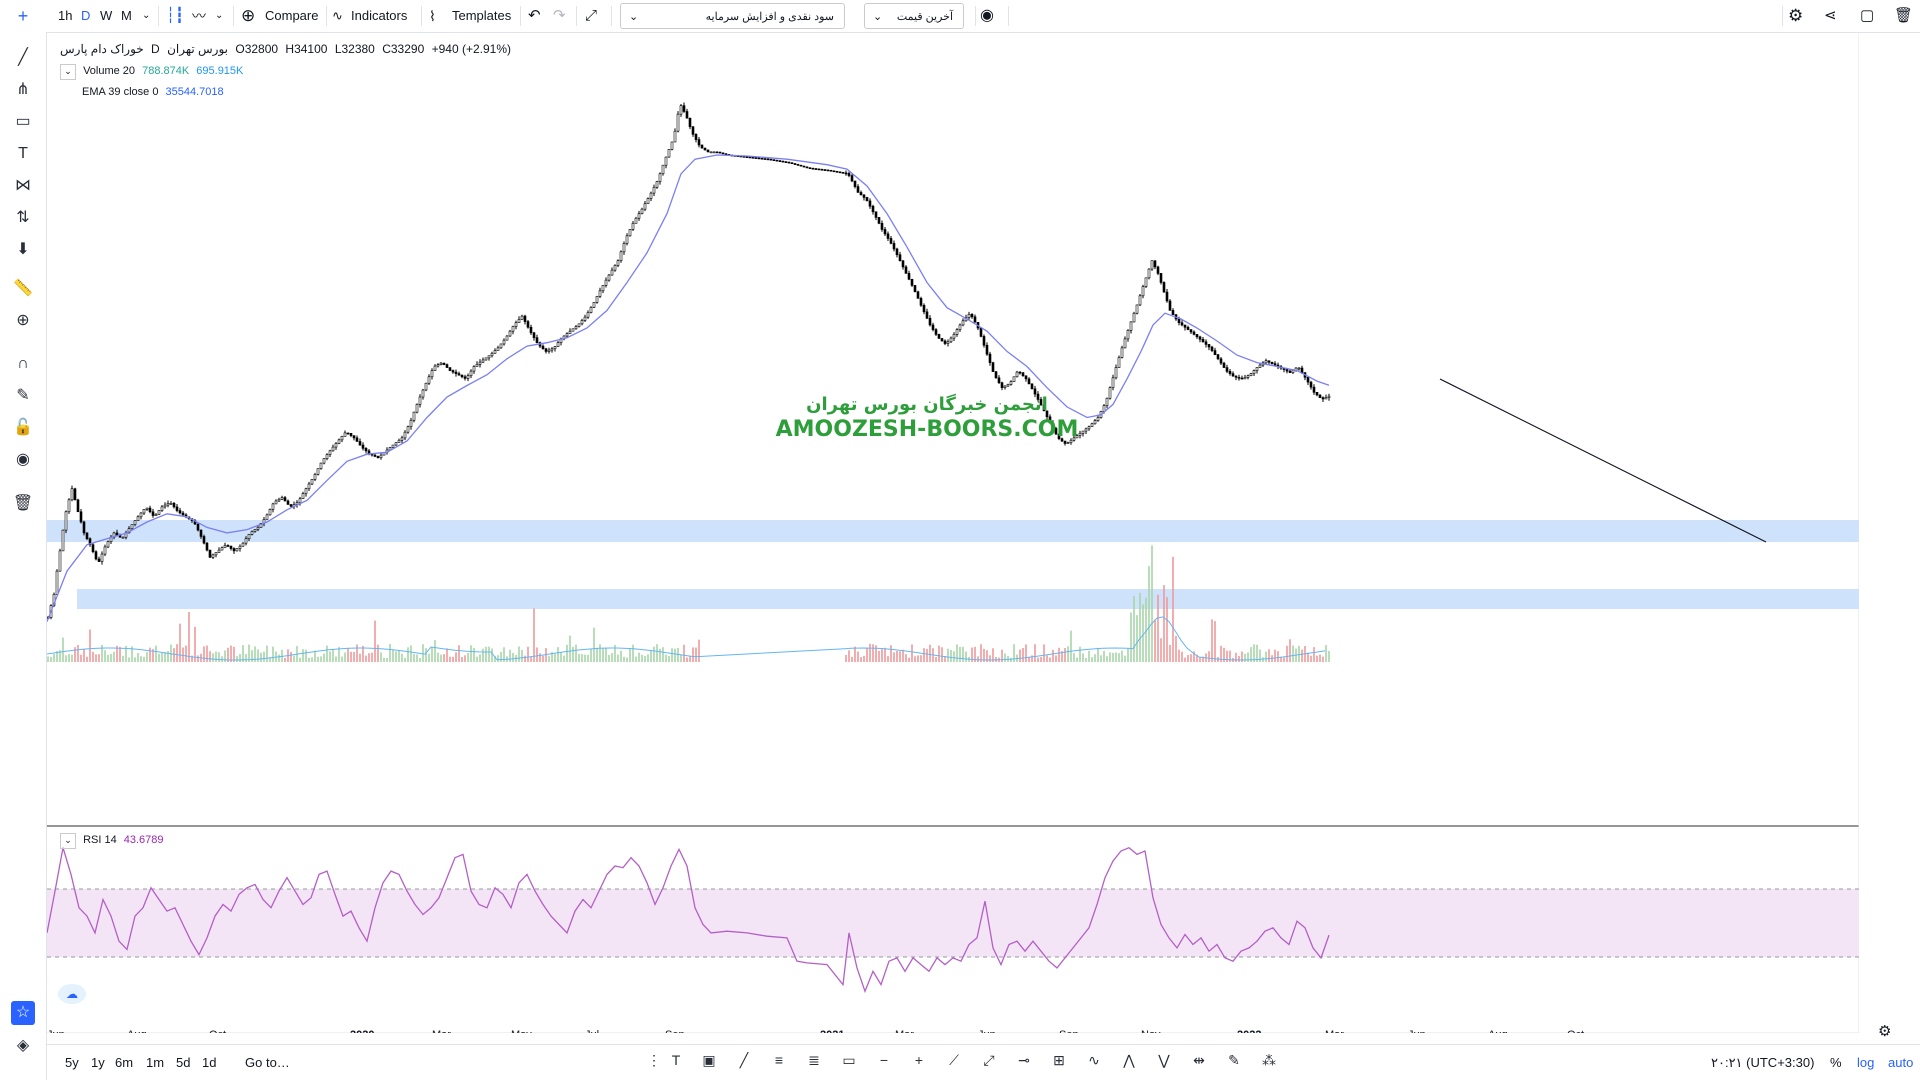  What do you see at coordinates (1901, 1062) in the screenshot?
I see `auto-toggle: auto` at bounding box center [1901, 1062].